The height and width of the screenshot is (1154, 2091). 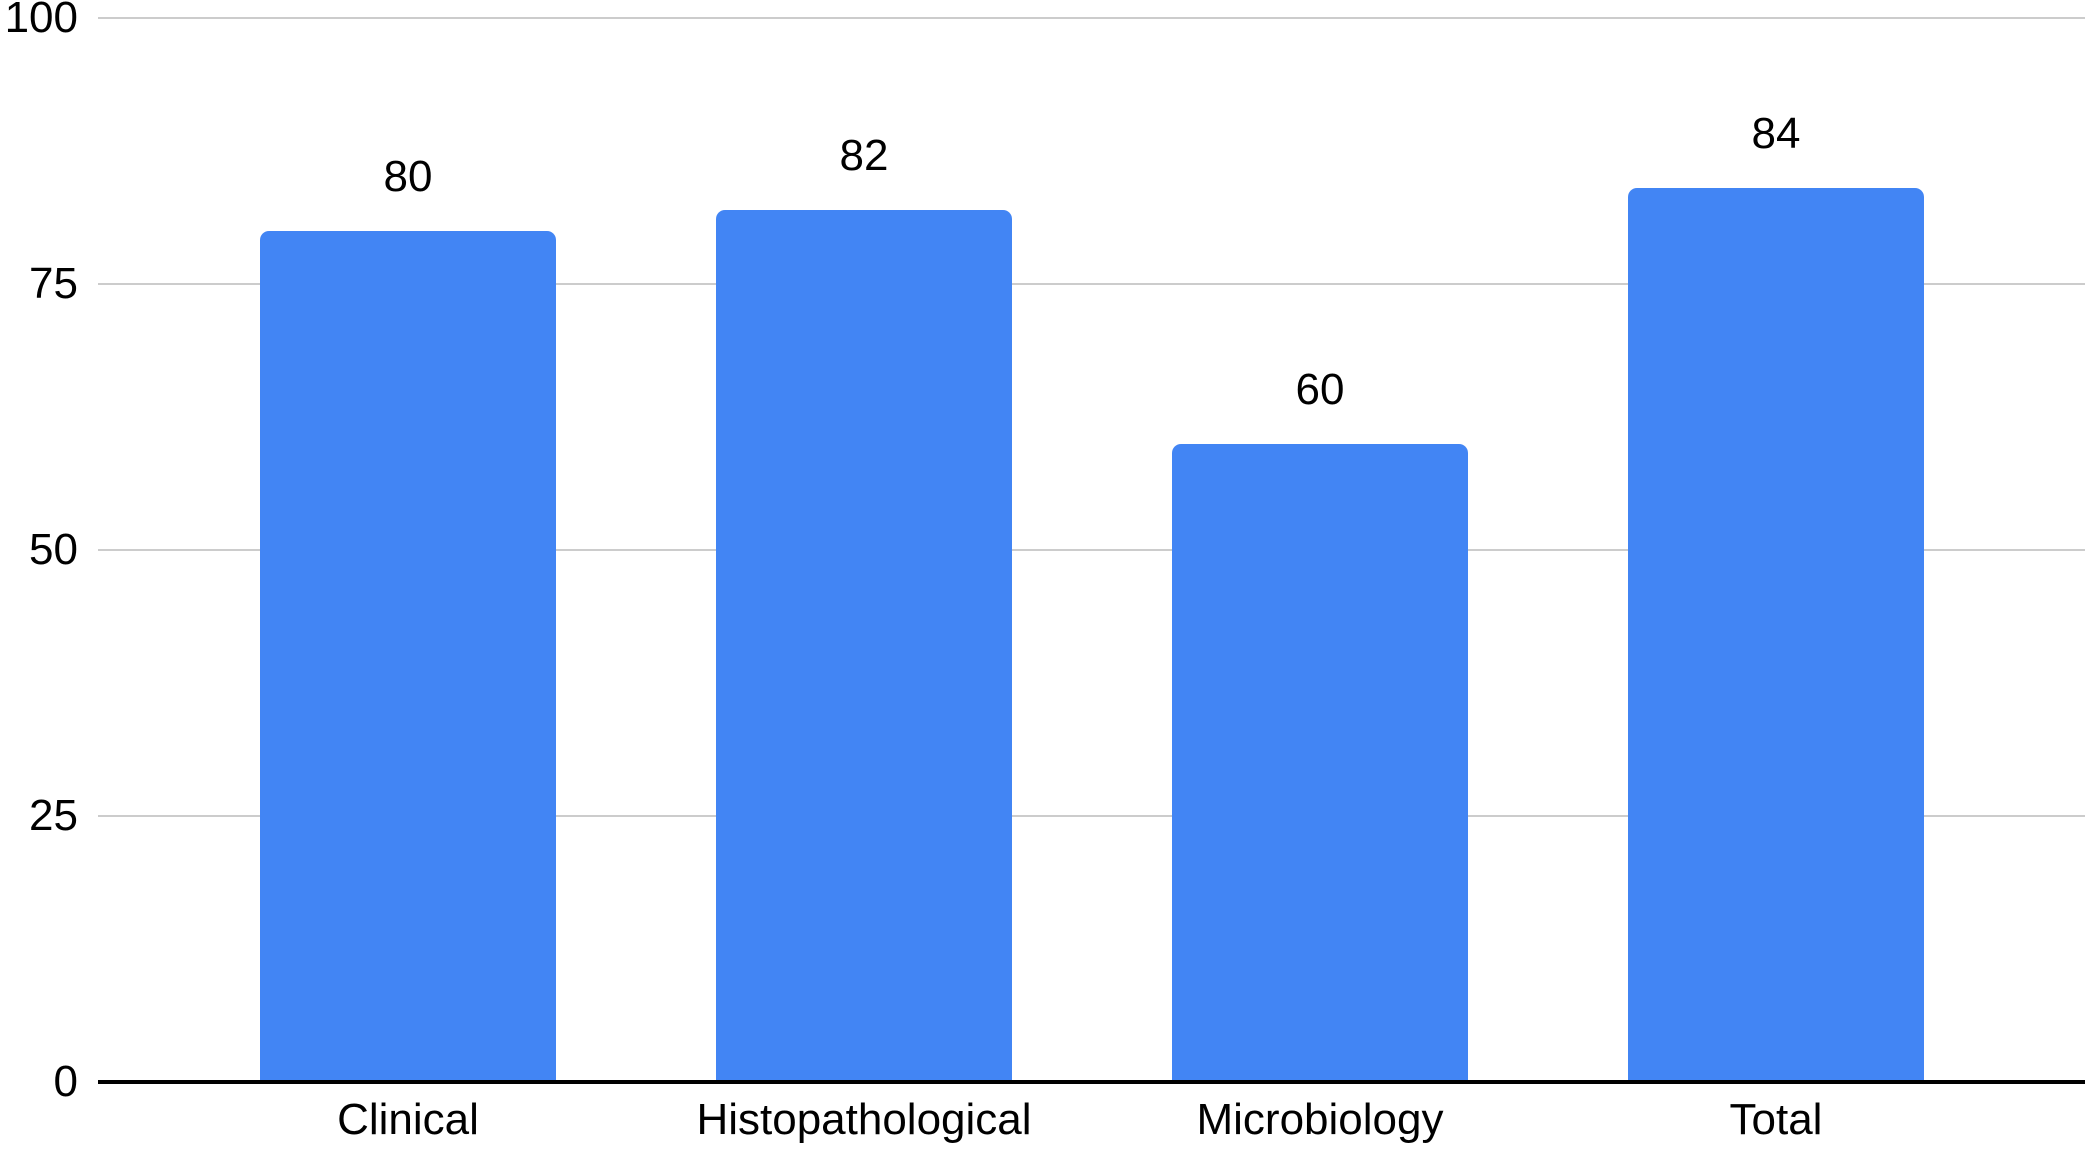 I want to click on bar-value-label: 80, so click(x=408, y=176).